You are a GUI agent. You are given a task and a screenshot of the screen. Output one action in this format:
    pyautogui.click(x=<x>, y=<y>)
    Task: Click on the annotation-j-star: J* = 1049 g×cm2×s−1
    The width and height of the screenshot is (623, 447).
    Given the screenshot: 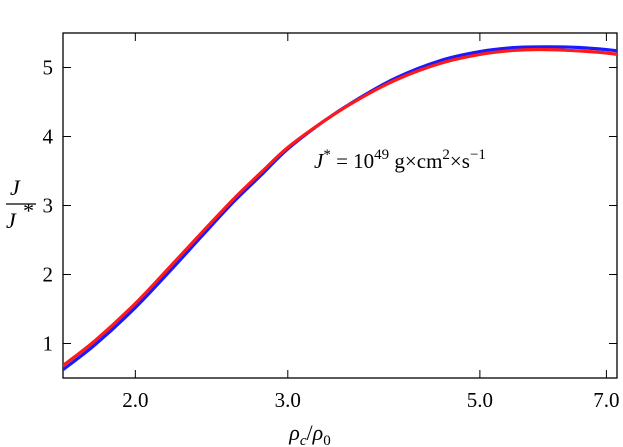 What is the action you would take?
    pyautogui.click(x=400, y=160)
    